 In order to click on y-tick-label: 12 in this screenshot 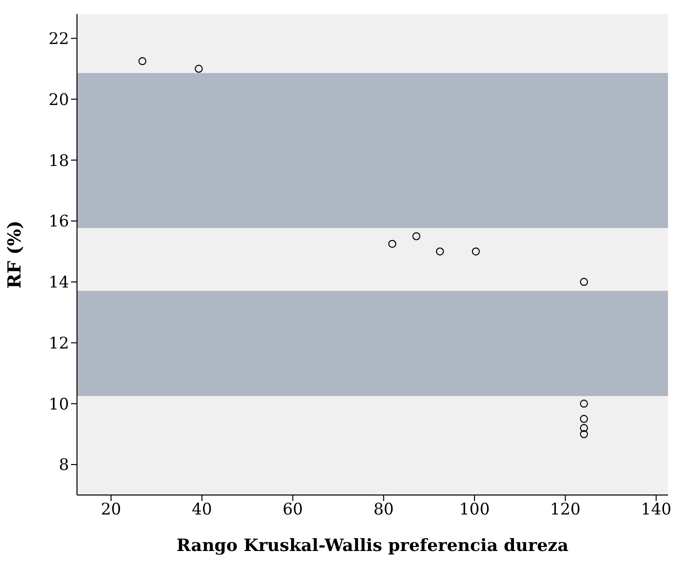, I will do `click(58, 342)`.